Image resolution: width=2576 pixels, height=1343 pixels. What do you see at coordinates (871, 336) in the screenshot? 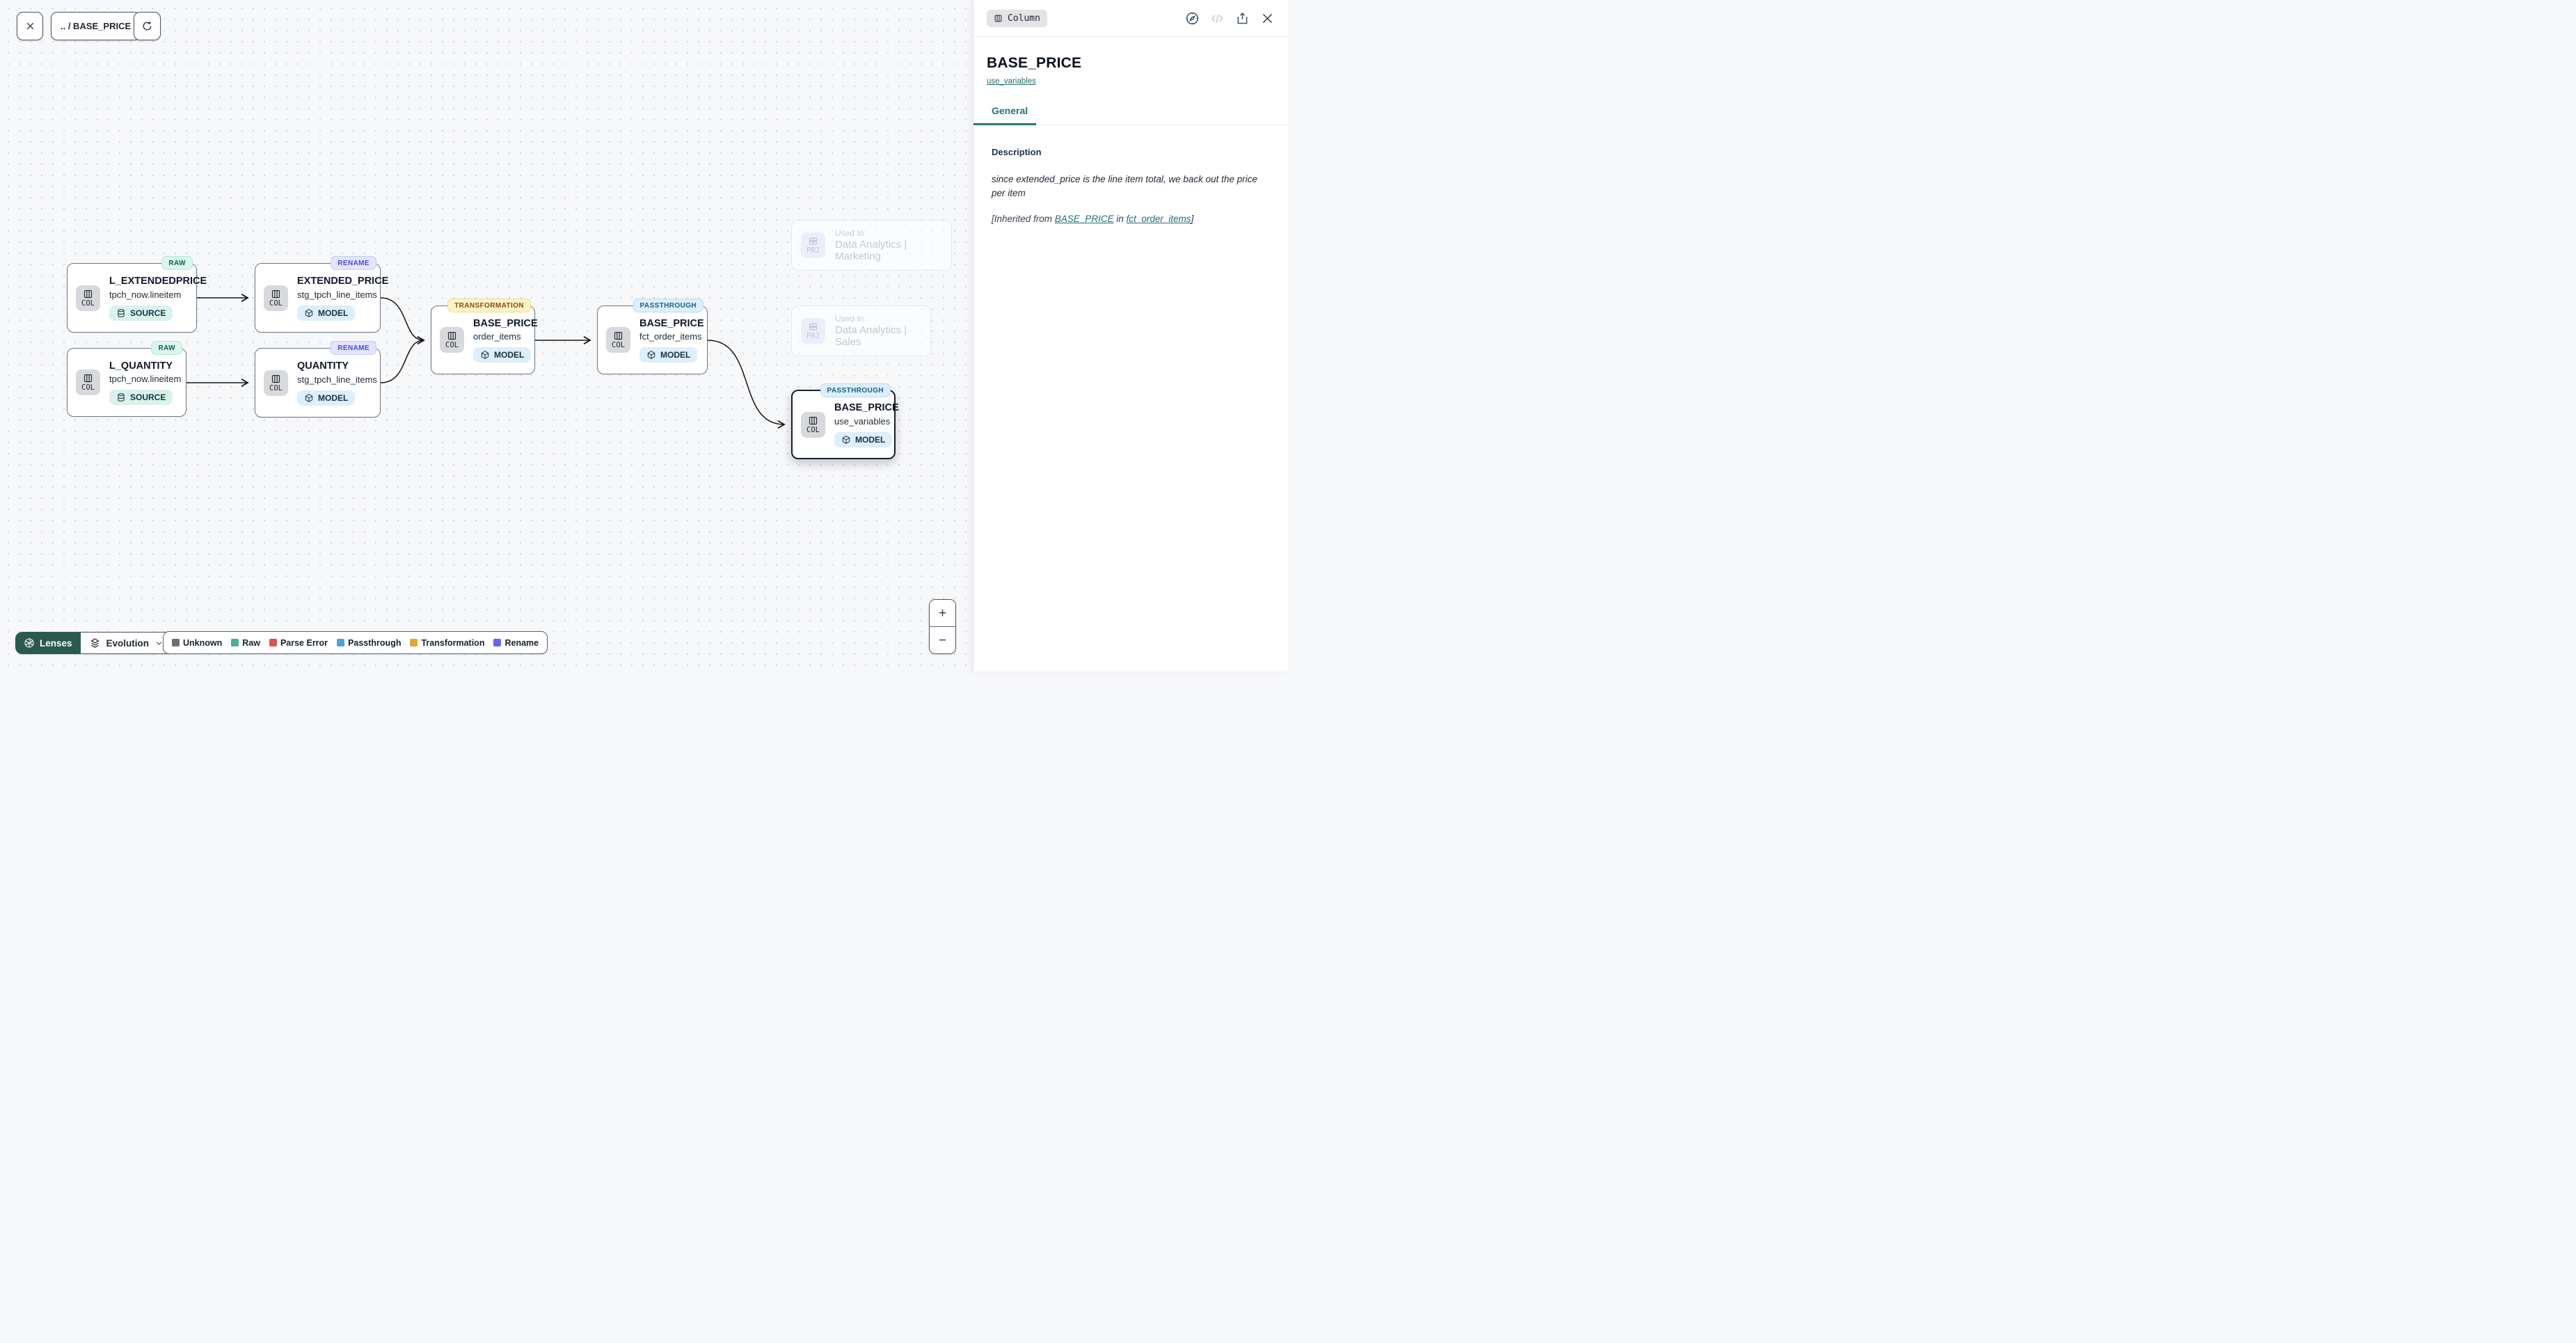
I see `used-in-project: Data Analytics | Sales` at bounding box center [871, 336].